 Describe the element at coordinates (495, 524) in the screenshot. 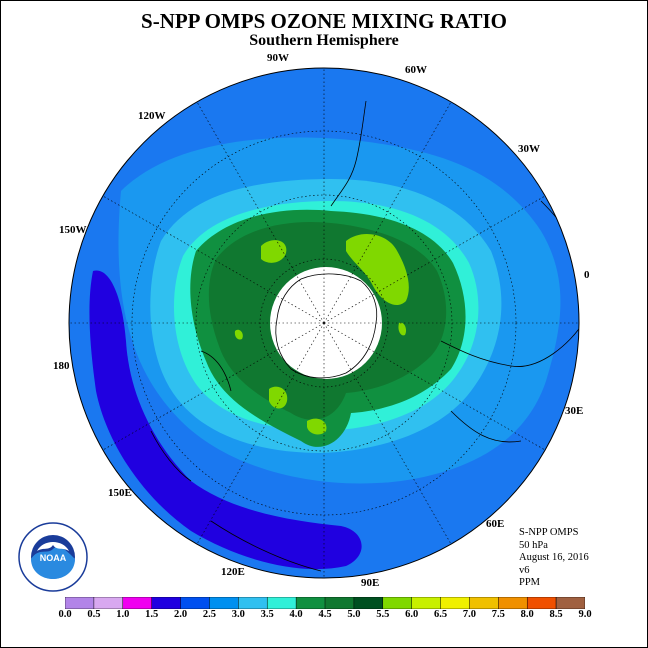

I see `lon-label-60e: 60E` at that location.